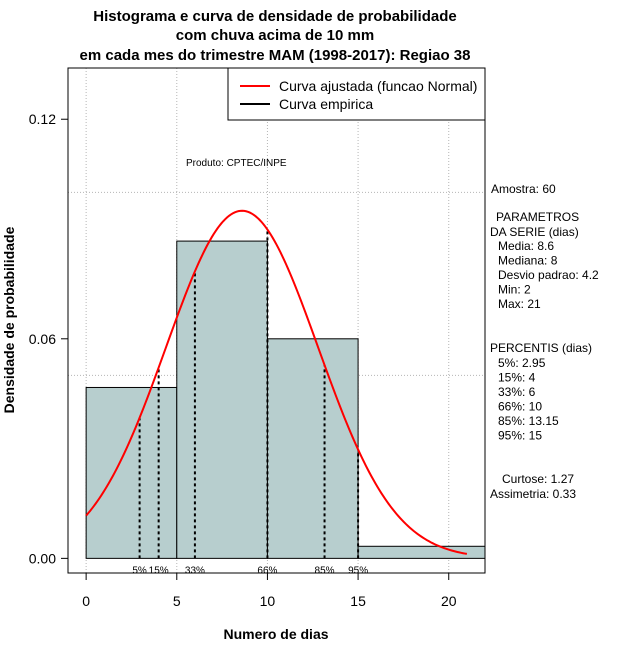 The width and height of the screenshot is (640, 660). Describe the element at coordinates (538, 479) in the screenshot. I see `stats-curtose: Curtose: 1.27` at that location.